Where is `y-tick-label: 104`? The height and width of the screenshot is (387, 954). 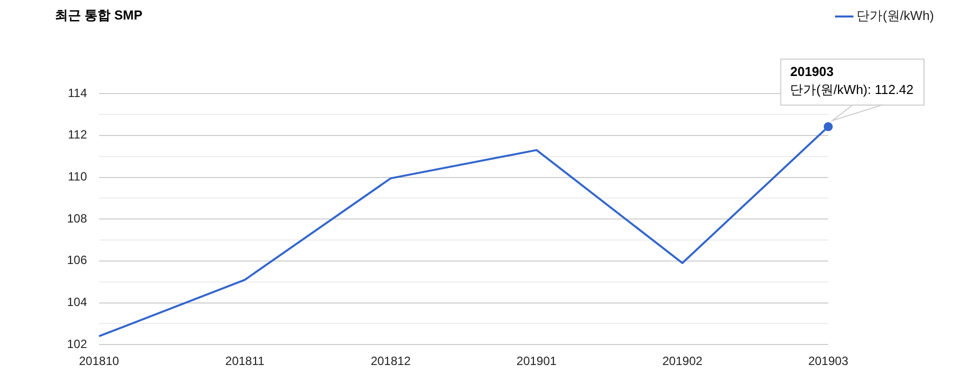 y-tick-label: 104 is located at coordinates (77, 302).